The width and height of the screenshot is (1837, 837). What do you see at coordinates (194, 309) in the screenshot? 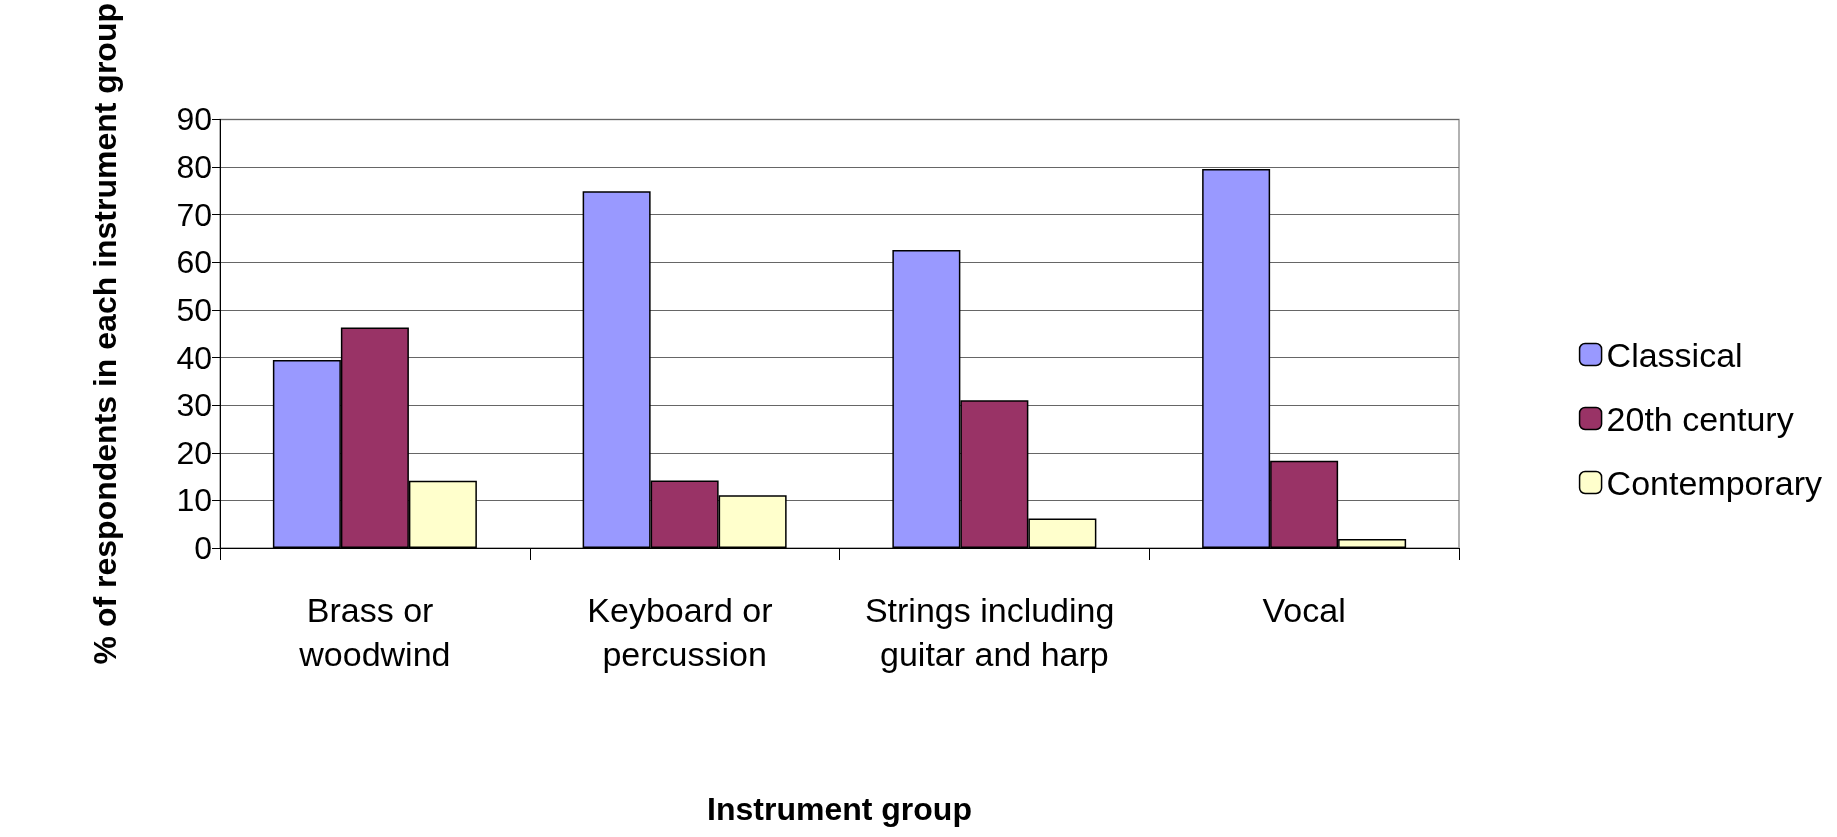
I see `y-tick-label: 50` at bounding box center [194, 309].